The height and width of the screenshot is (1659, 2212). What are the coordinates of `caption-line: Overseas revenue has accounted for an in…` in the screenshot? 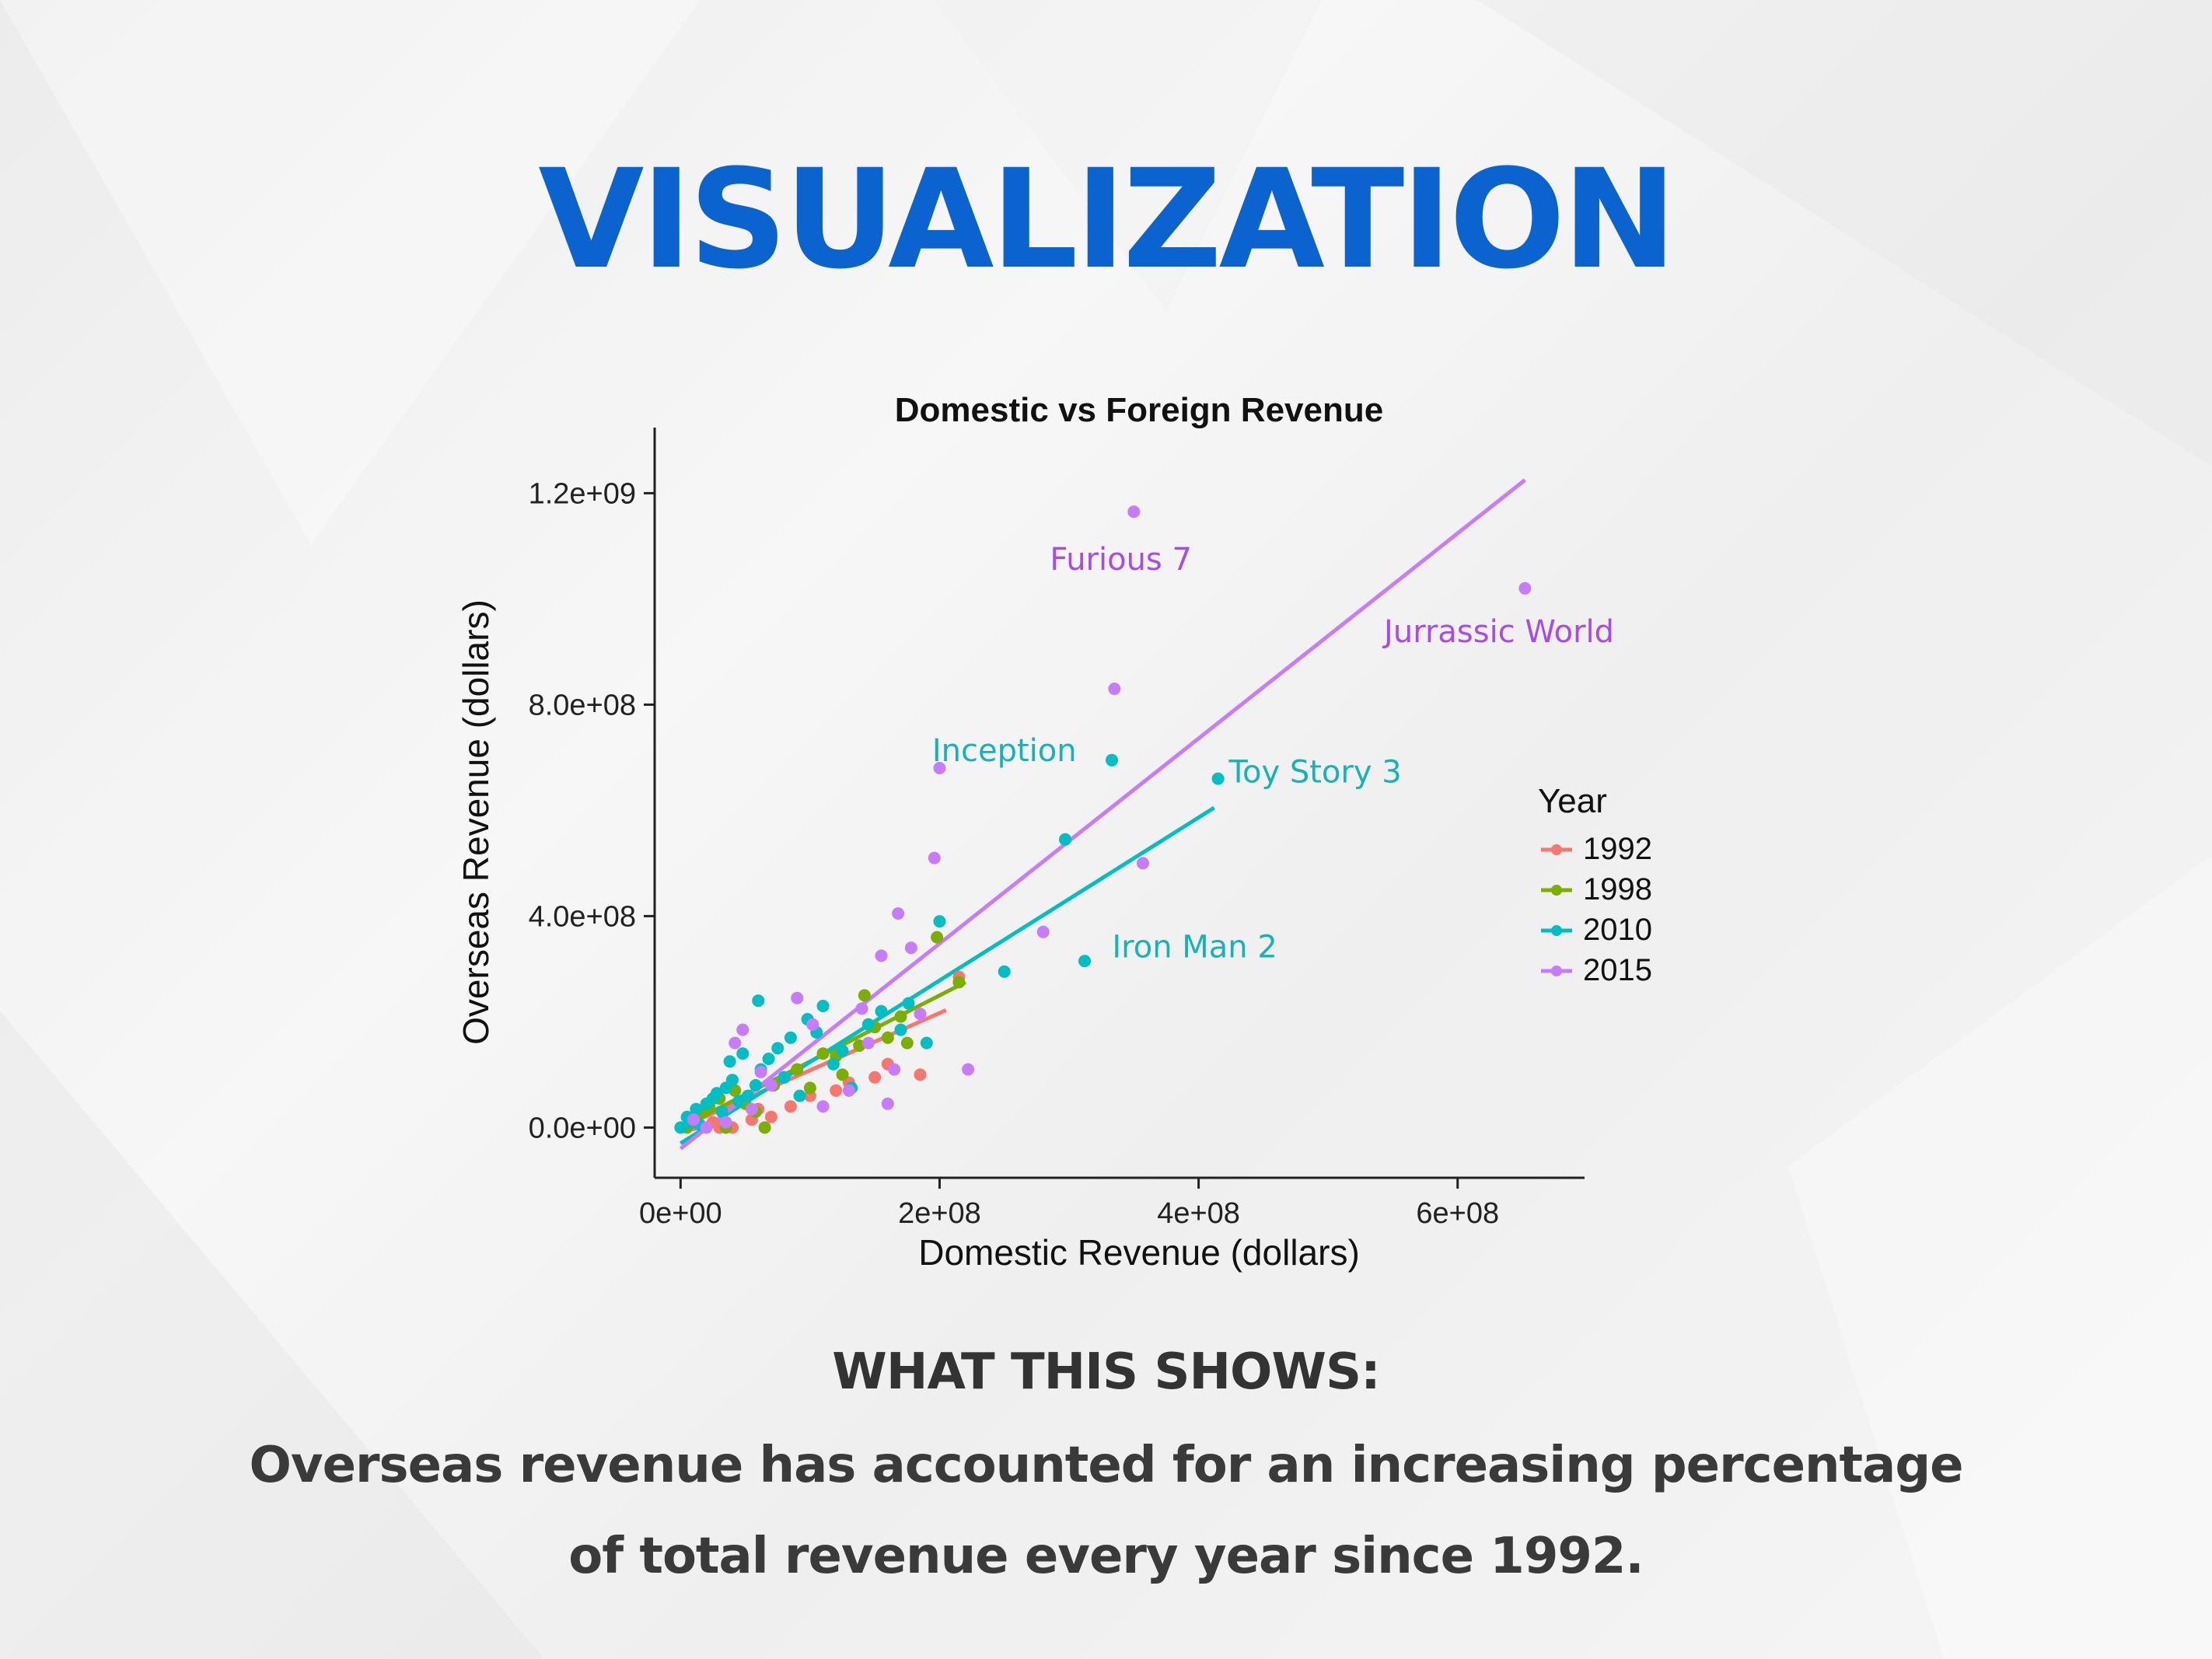 It's located at (1106, 1465).